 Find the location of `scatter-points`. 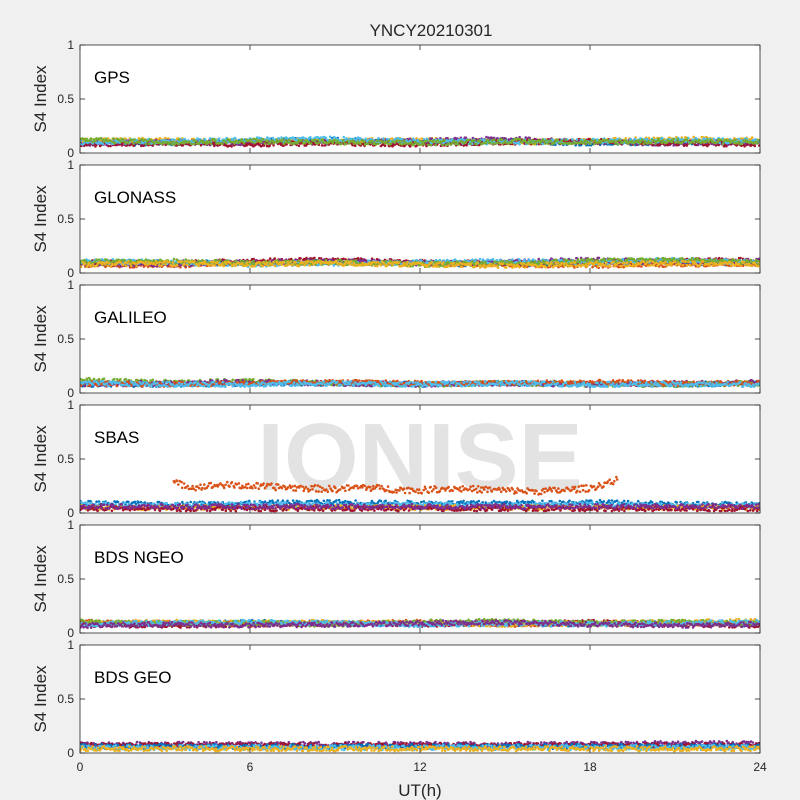

scatter-points is located at coordinates (420, 141).